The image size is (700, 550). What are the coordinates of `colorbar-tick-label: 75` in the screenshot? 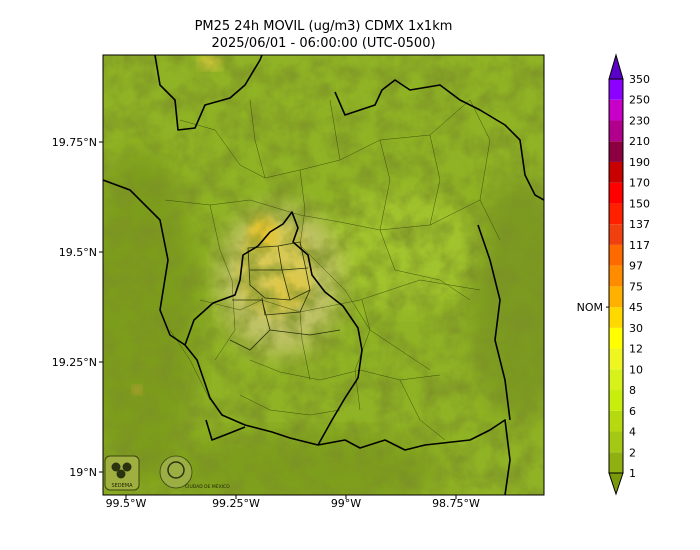 It's located at (636, 286).